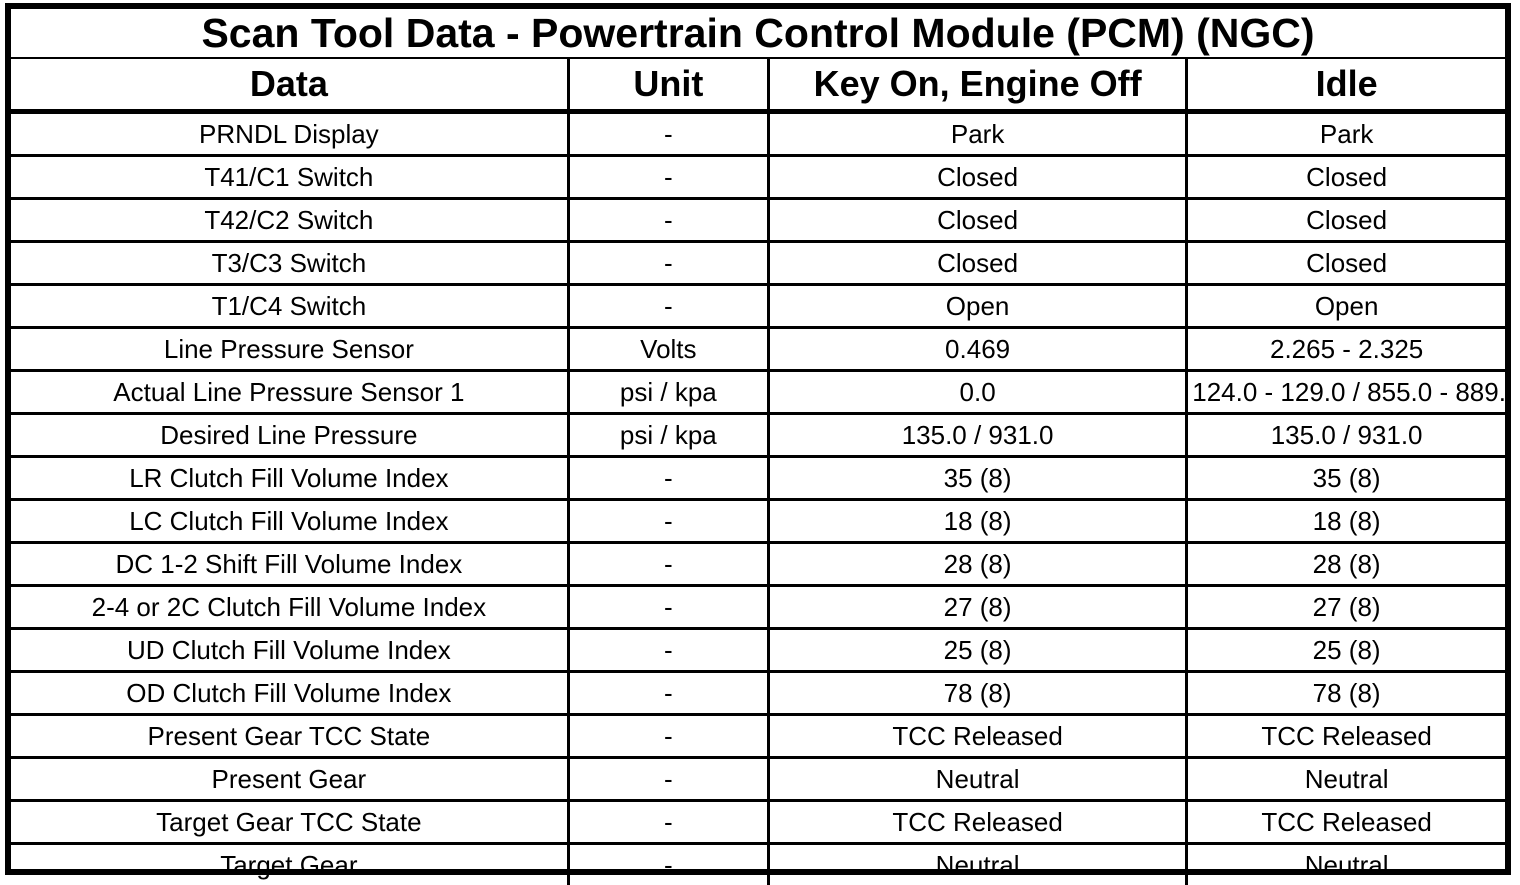  Describe the element at coordinates (1346, 134) in the screenshot. I see `cell-idle: Park` at that location.